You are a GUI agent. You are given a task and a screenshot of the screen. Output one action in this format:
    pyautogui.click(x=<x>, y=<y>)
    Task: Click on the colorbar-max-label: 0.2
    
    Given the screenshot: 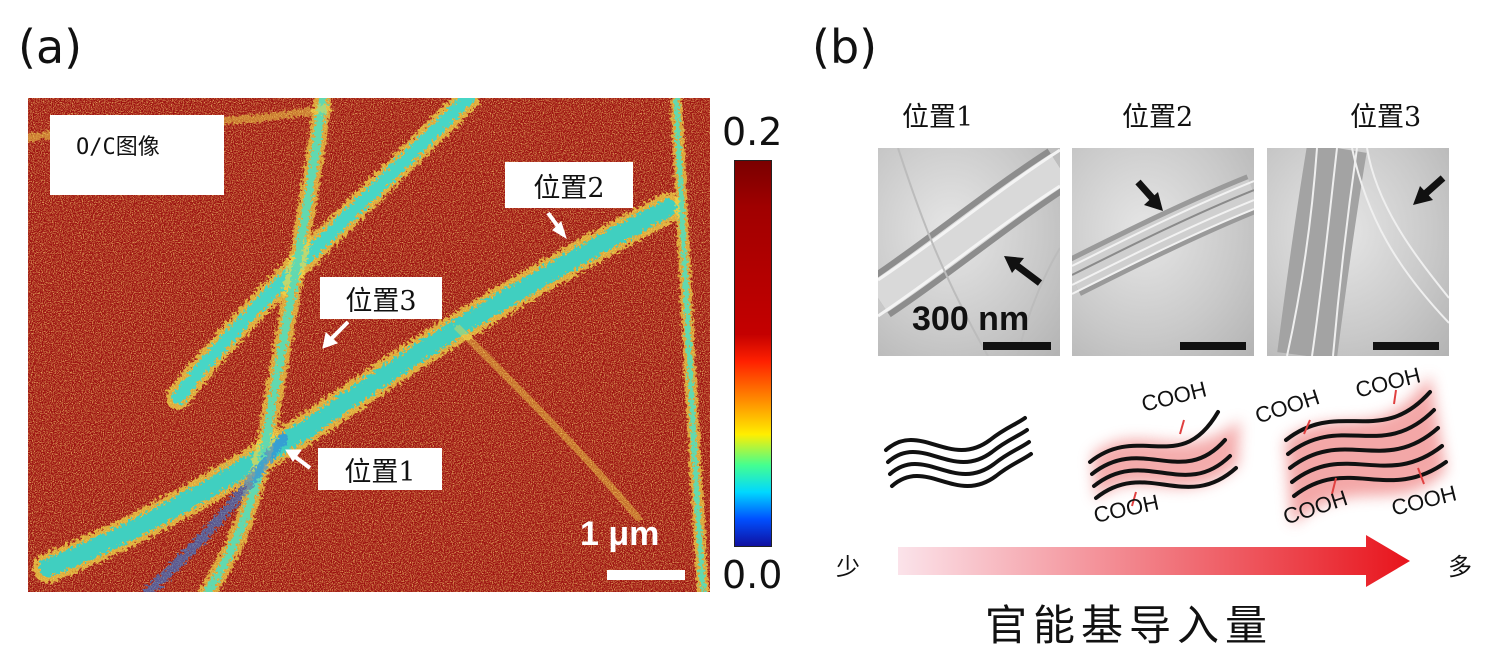 What is the action you would take?
    pyautogui.click(x=752, y=132)
    